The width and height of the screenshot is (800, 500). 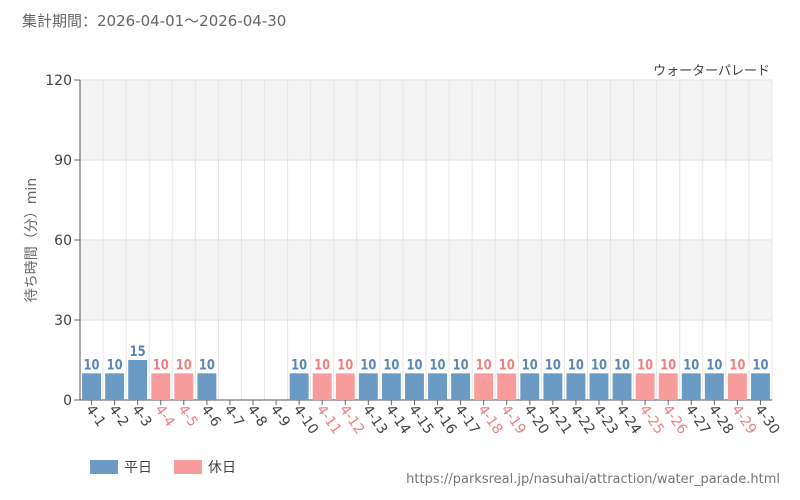 I want to click on x-tick-label: 4-2, so click(x=118, y=416).